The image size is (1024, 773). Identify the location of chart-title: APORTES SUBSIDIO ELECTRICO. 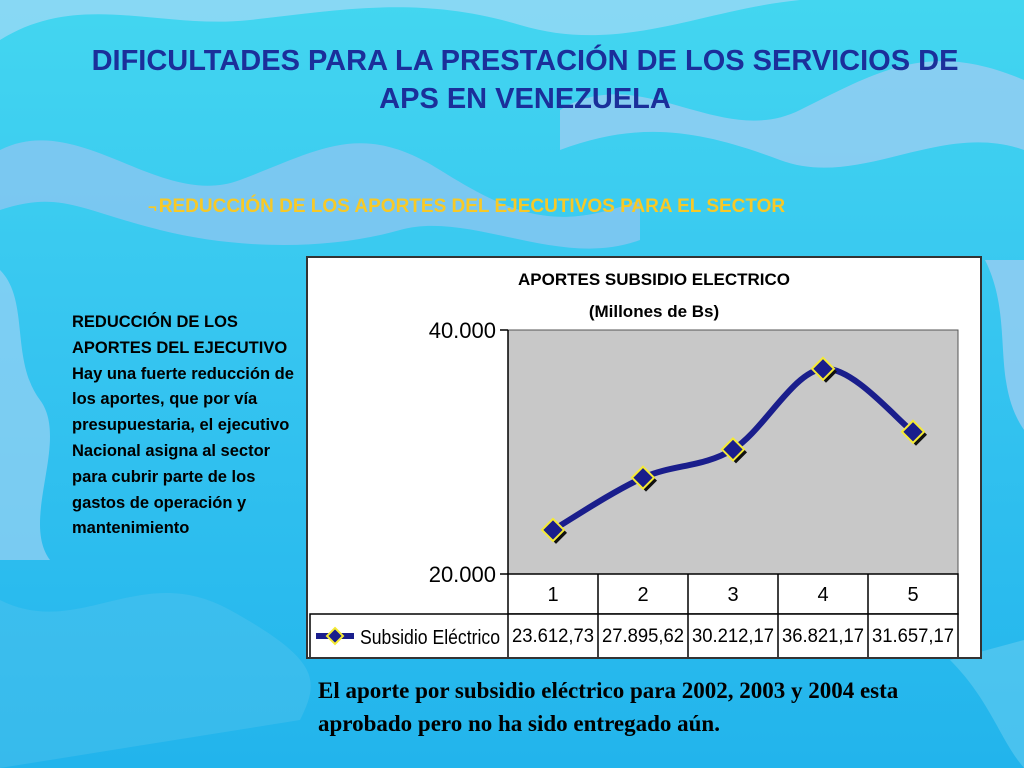
(654, 279).